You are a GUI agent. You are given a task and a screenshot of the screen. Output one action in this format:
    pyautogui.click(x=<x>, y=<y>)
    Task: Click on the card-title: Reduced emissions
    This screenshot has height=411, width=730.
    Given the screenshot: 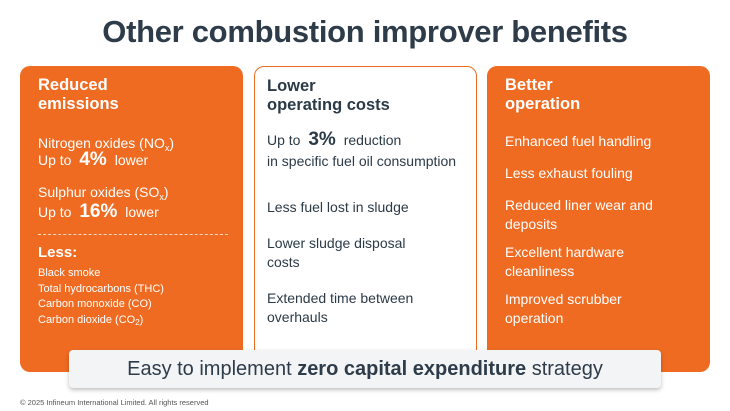 What is the action you would take?
    pyautogui.click(x=78, y=95)
    